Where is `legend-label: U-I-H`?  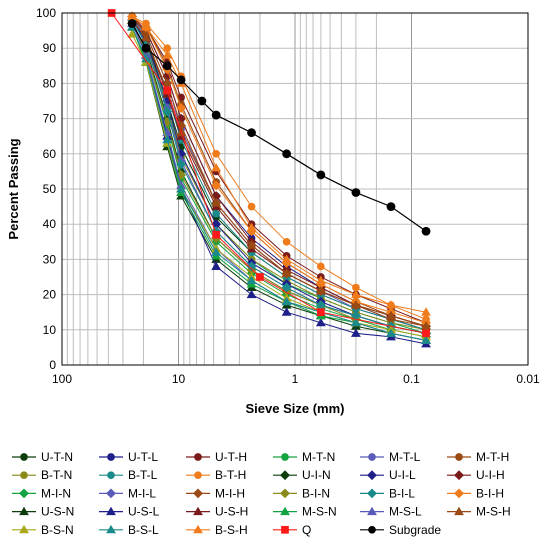 legend-label: U-I-H is located at coordinates (490, 475).